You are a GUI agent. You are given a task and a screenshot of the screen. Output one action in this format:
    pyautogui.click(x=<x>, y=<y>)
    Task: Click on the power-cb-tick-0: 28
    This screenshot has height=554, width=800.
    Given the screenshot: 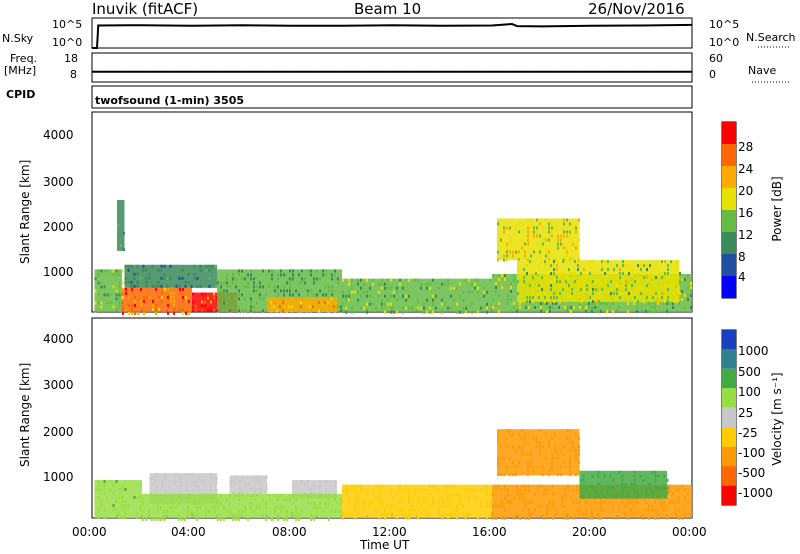 What is the action you would take?
    pyautogui.click(x=746, y=147)
    